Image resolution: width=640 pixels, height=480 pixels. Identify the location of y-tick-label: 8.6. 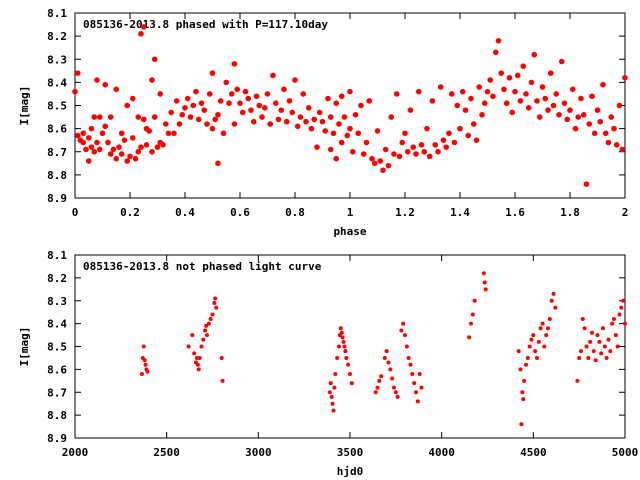
(57, 369).